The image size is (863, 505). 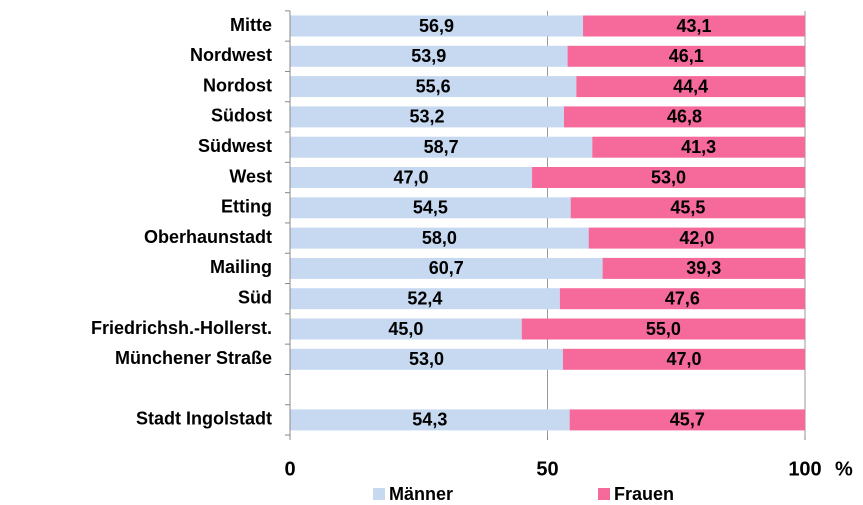 What do you see at coordinates (844, 469) in the screenshot?
I see `x-axis-label: %` at bounding box center [844, 469].